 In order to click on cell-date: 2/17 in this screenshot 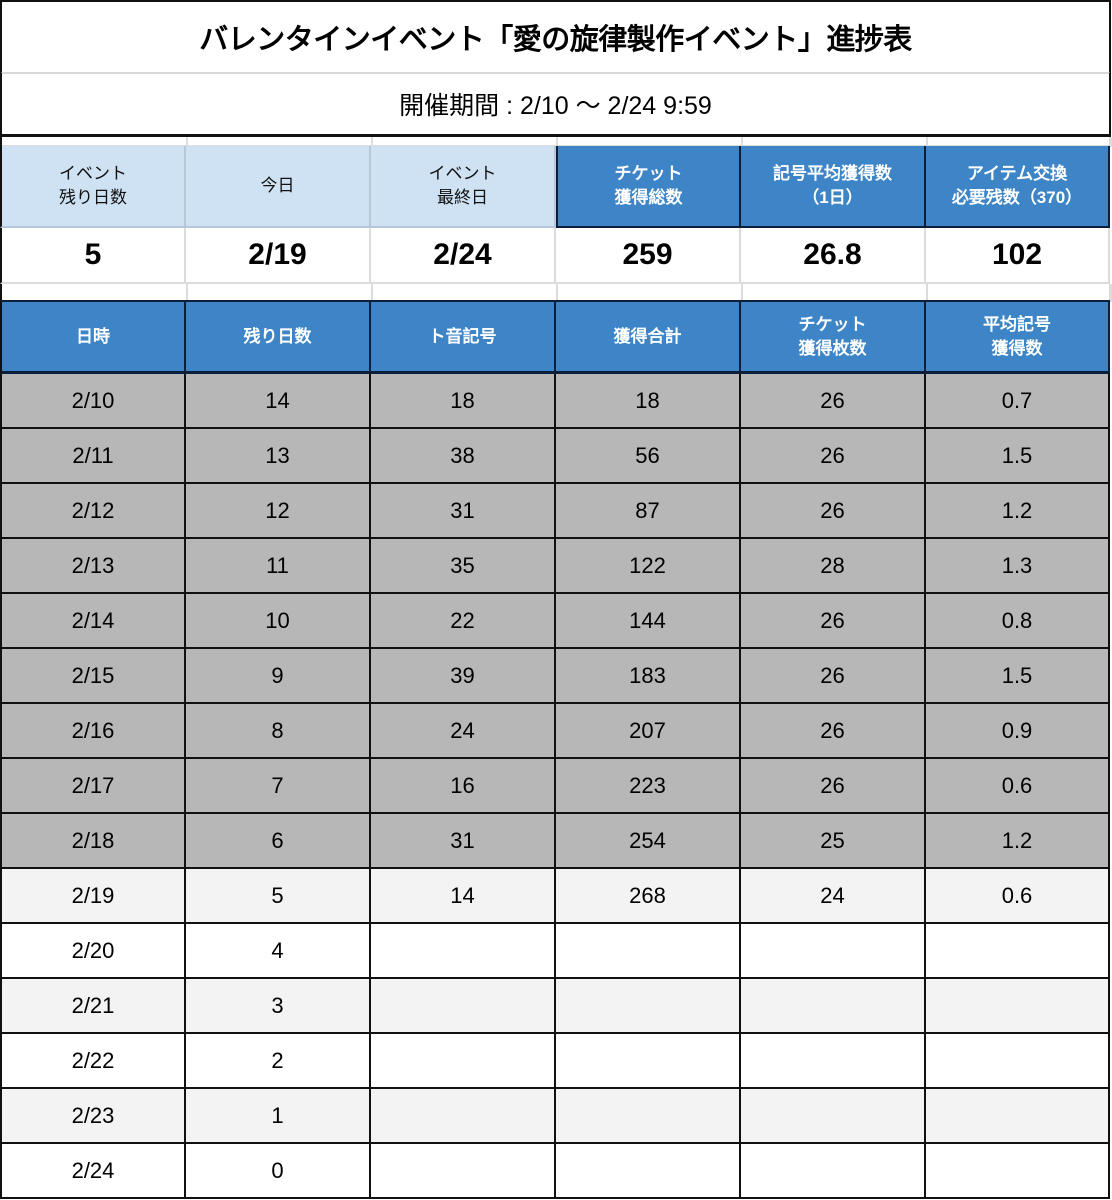, I will do `click(93, 786)`.